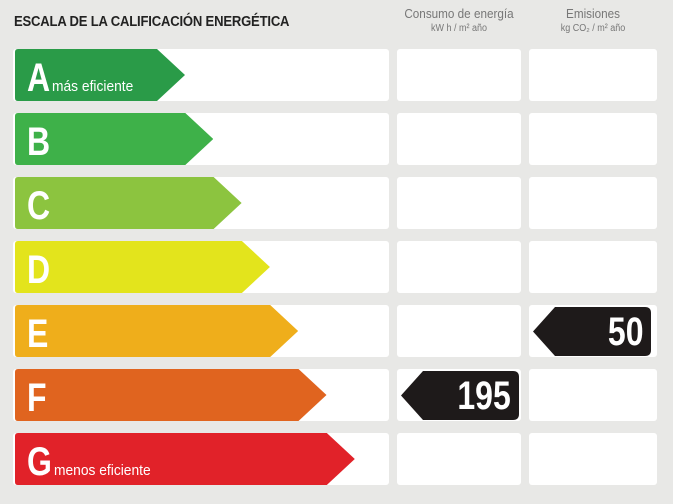 Image resolution: width=673 pixels, height=504 pixels. I want to click on consumo-header: Consumo de energía kW h / m² año, so click(459, 20).